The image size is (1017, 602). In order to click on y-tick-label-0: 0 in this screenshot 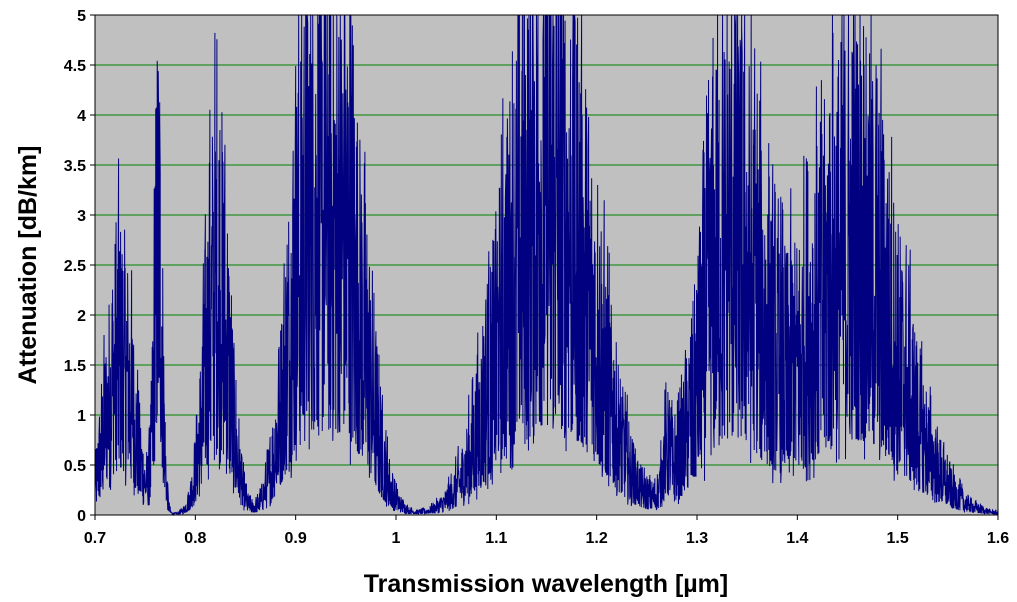, I will do `click(81, 516)`.